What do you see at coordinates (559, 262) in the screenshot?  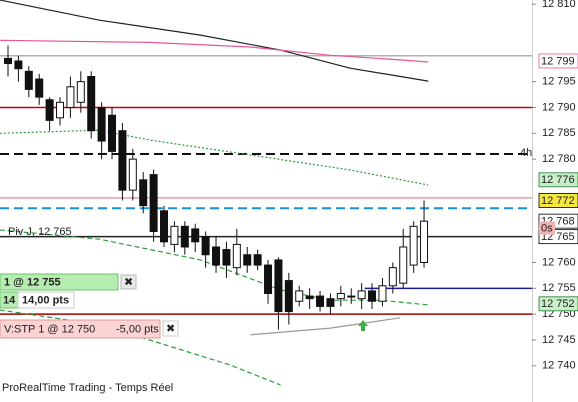 I see `y-tick-label: 12 760` at bounding box center [559, 262].